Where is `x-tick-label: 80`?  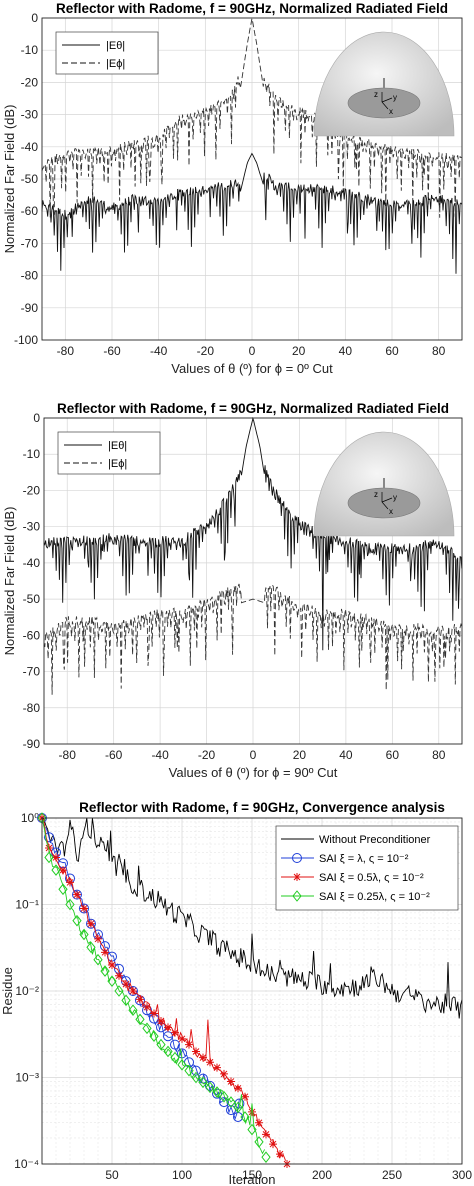
x-tick-label: 80 is located at coordinates (439, 755).